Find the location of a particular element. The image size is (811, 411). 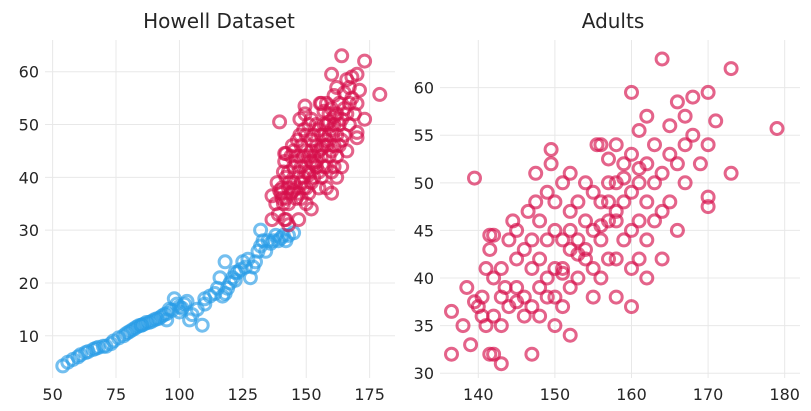

x-tick-label: 170 is located at coordinates (708, 394).